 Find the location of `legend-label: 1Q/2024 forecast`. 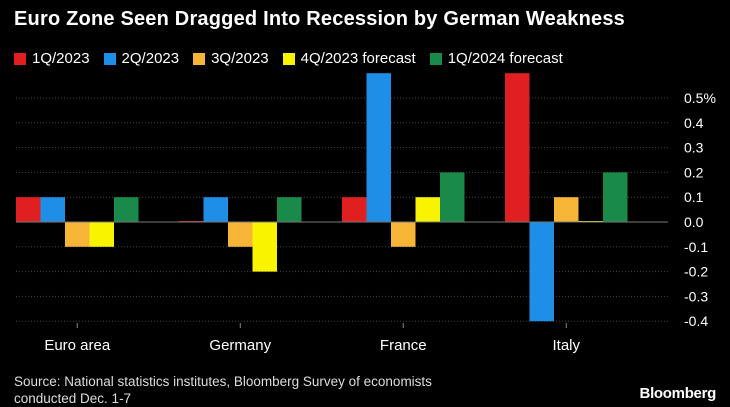

legend-label: 1Q/2024 forecast is located at coordinates (505, 58).